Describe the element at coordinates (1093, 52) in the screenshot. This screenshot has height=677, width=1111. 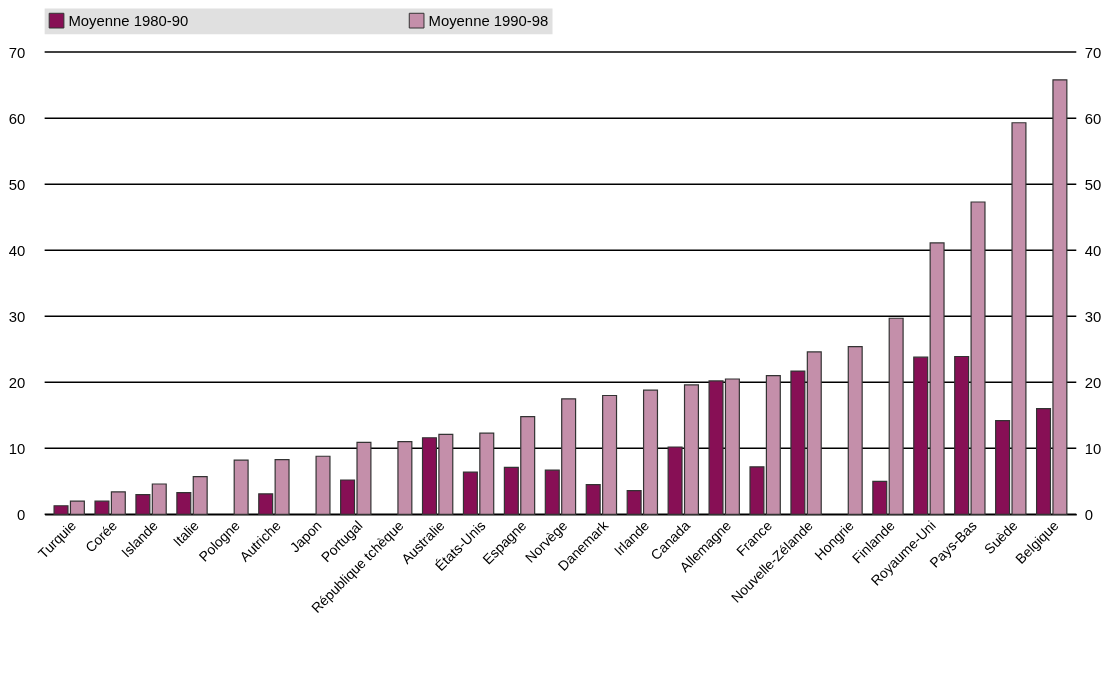
I see `y2-tick-label: 70` at that location.